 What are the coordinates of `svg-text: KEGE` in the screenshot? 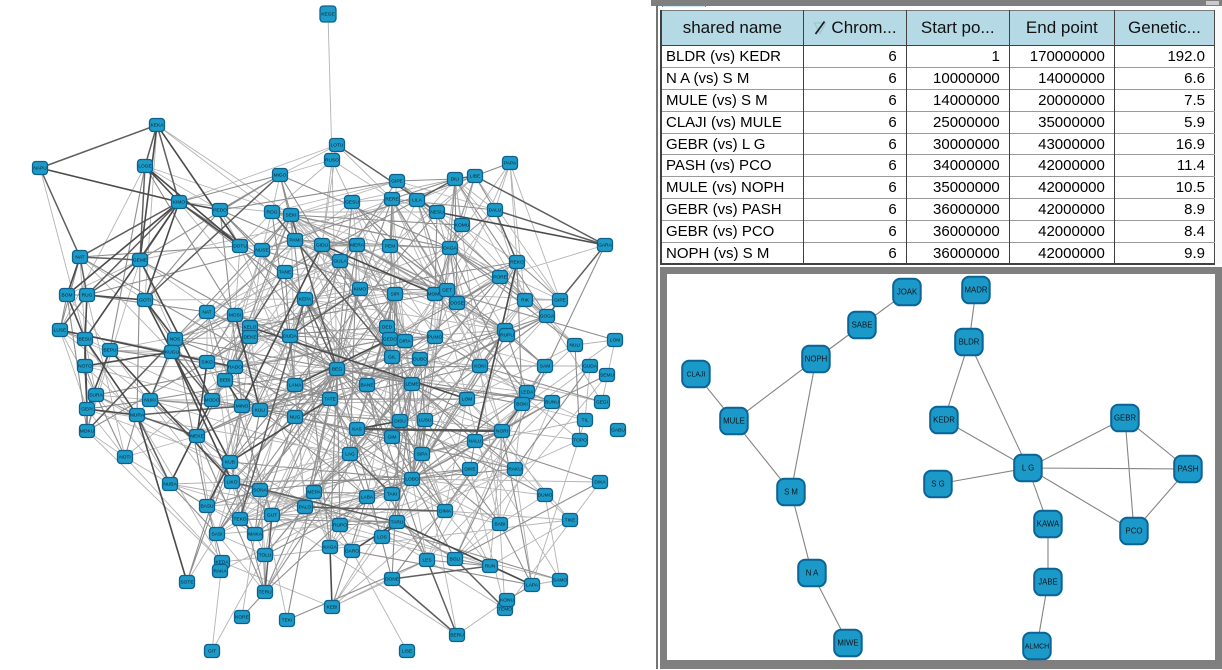 It's located at (327, 15).